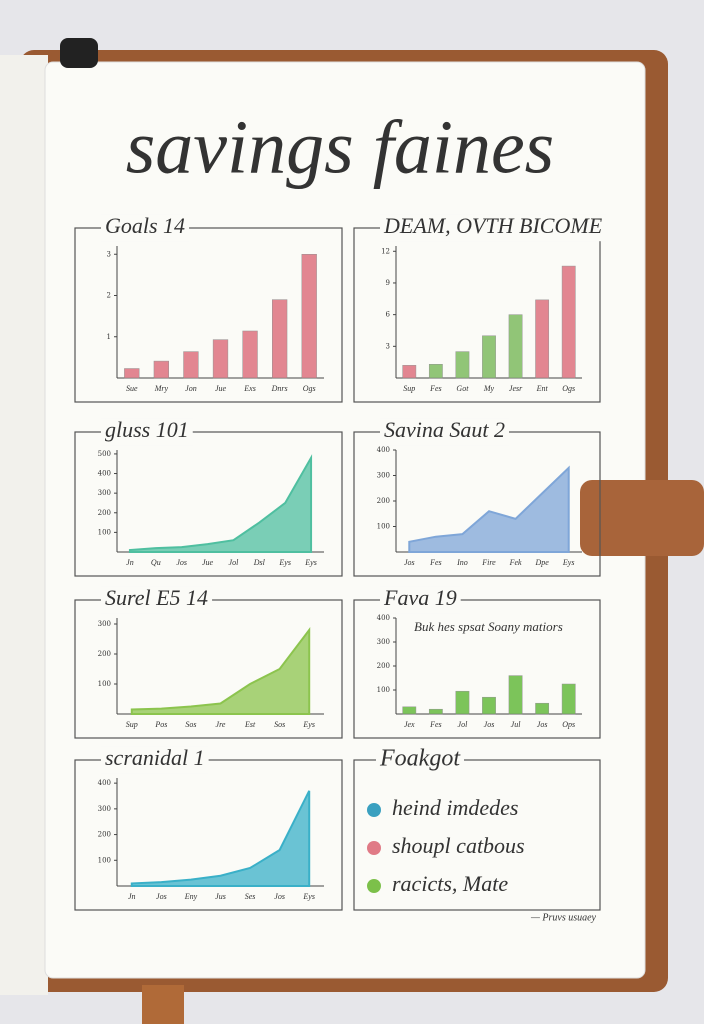 This screenshot has width=704, height=1024. Describe the element at coordinates (249, 388) in the screenshot. I see `x-tick-label: Exs` at that location.